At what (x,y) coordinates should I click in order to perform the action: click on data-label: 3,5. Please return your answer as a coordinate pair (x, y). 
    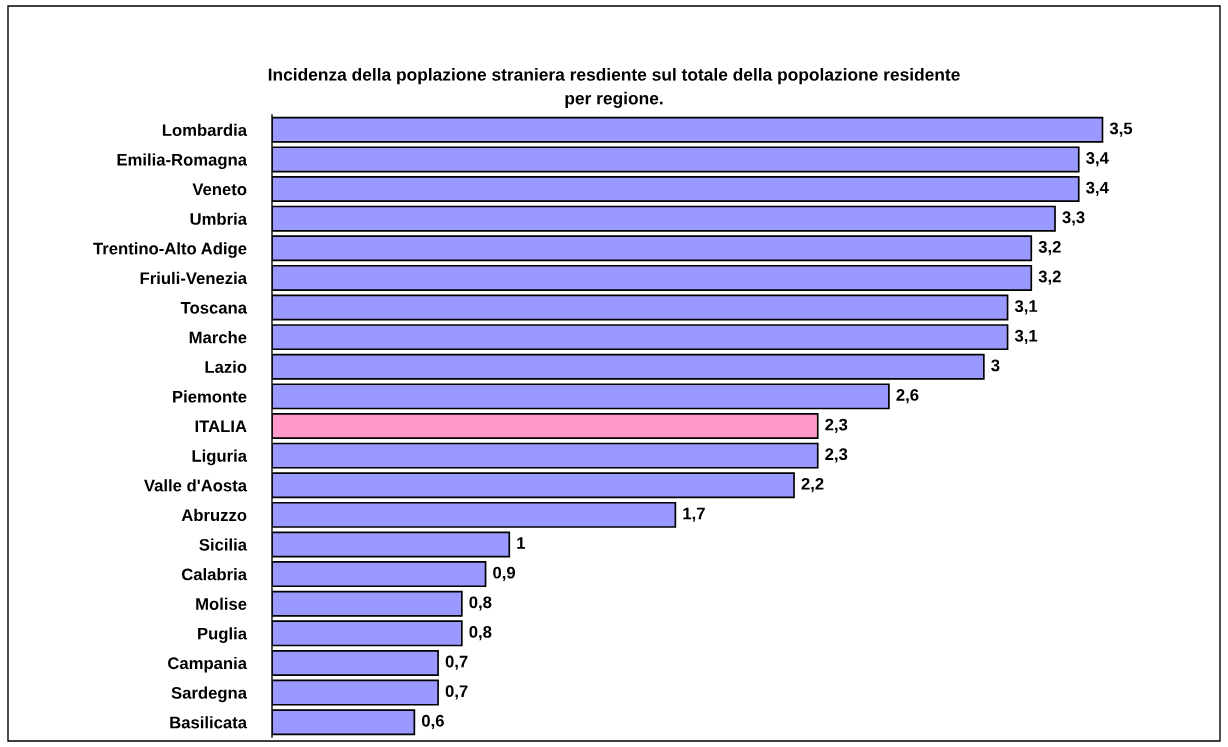
    Looking at the image, I should click on (1121, 129).